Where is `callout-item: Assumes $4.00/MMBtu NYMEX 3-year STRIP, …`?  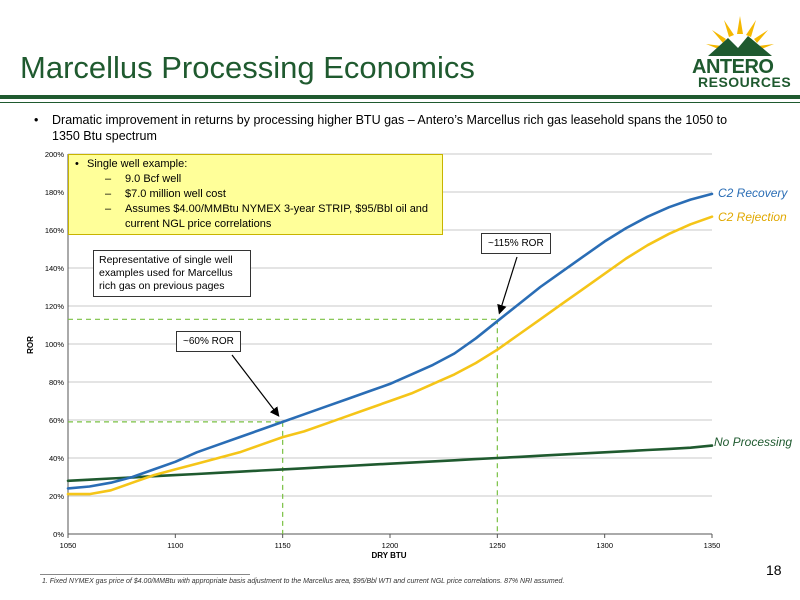
callout-item: Assumes $4.00/MMBtu NYMEX 3-year STRIP, … is located at coordinates (255, 217).